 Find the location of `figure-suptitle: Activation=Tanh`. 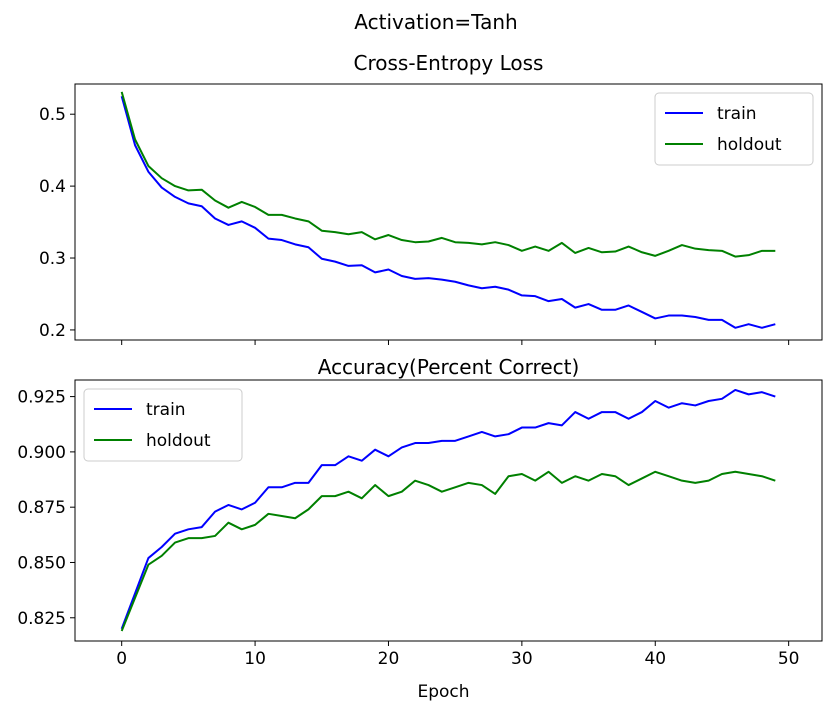

figure-suptitle: Activation=Tanh is located at coordinates (435, 22).